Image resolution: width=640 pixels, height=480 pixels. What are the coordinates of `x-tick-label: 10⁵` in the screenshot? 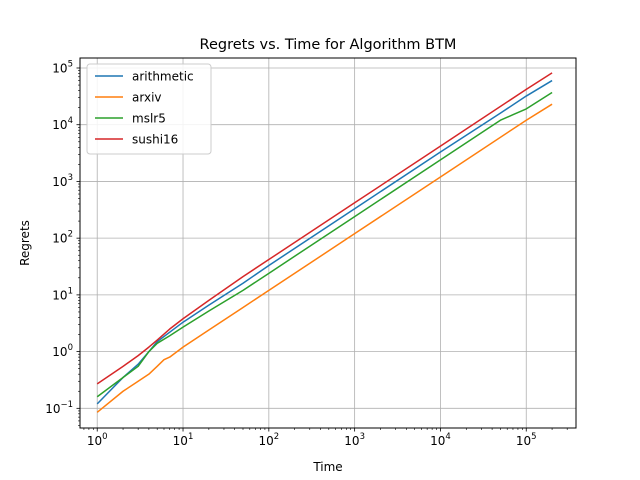 It's located at (526, 440).